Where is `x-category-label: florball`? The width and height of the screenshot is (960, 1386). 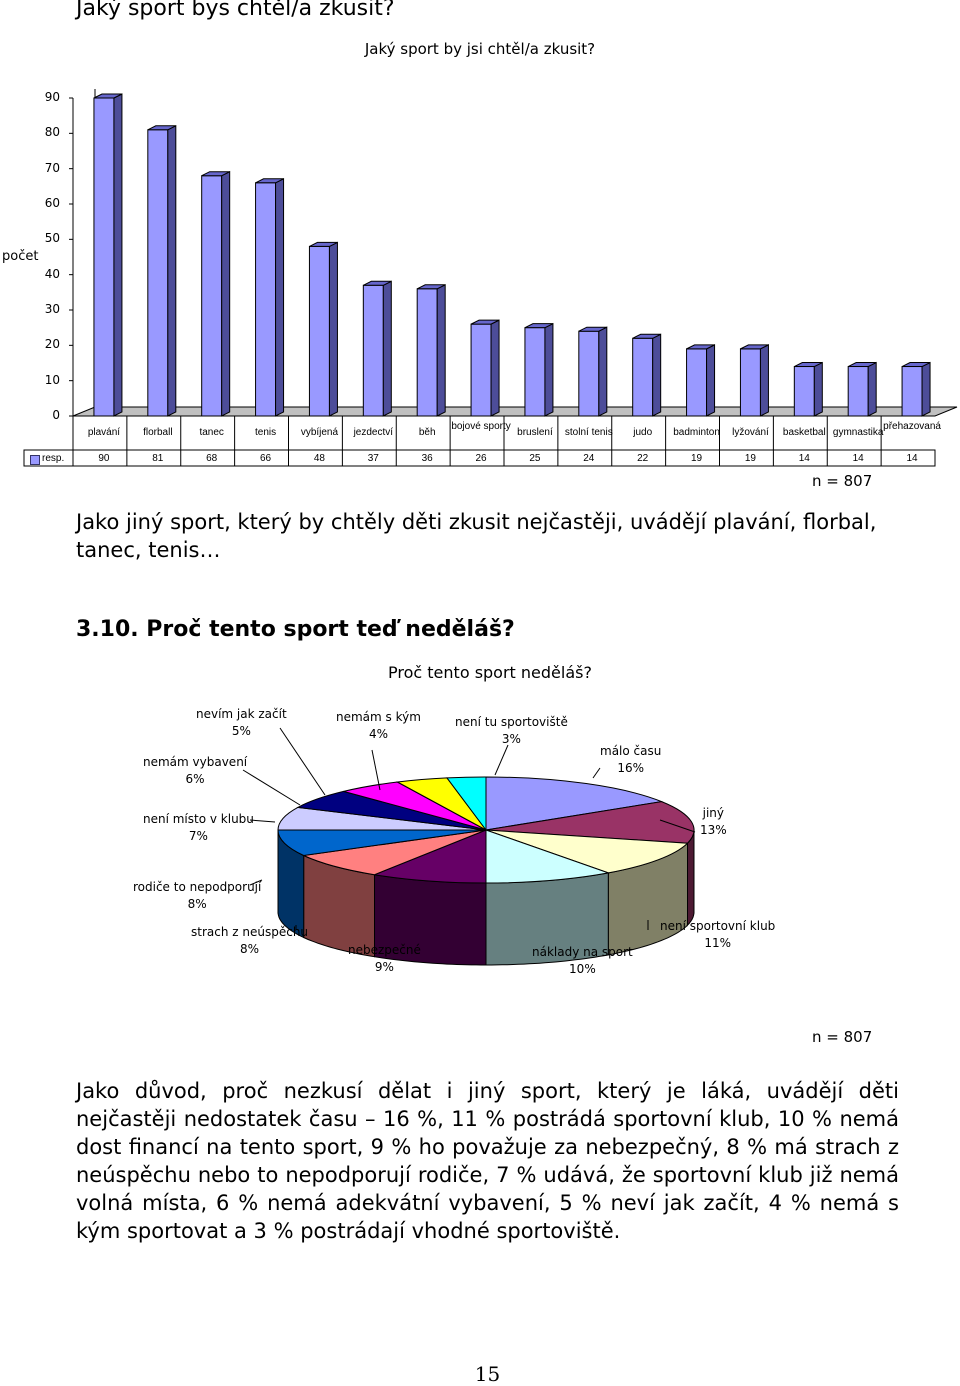 x-category-label: florball is located at coordinates (158, 432).